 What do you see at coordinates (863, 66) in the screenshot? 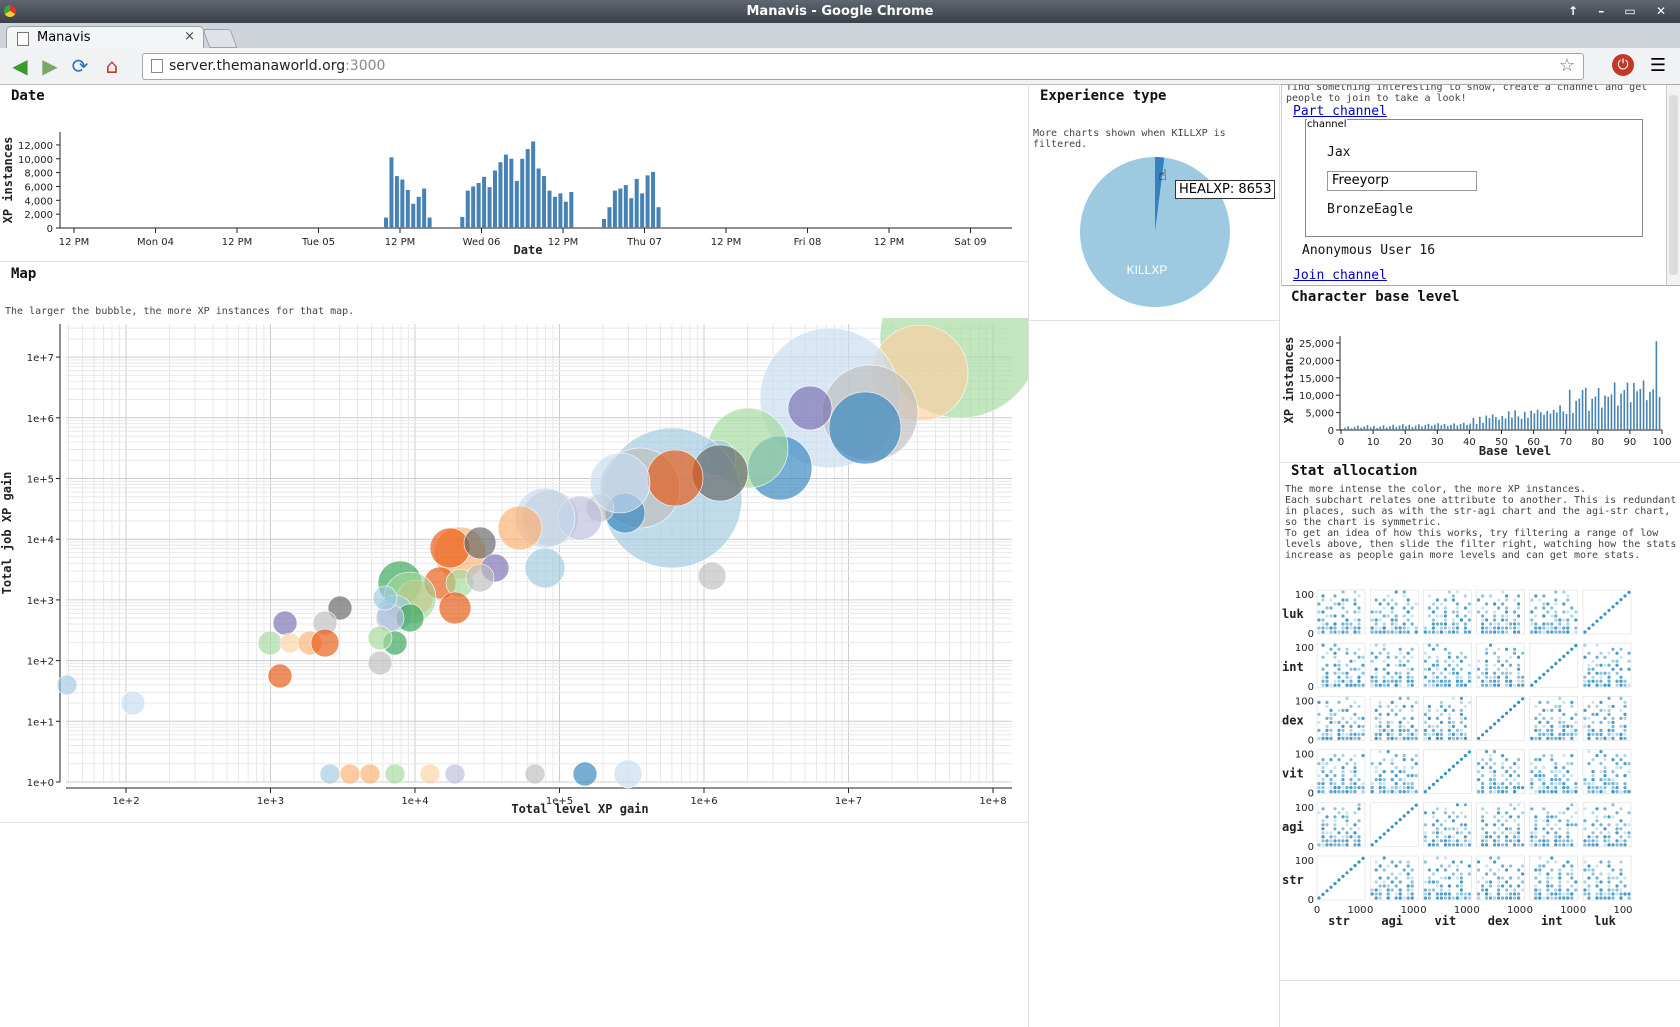
I see `address-bar: server.themanaworld.org:3000 ☆` at bounding box center [863, 66].